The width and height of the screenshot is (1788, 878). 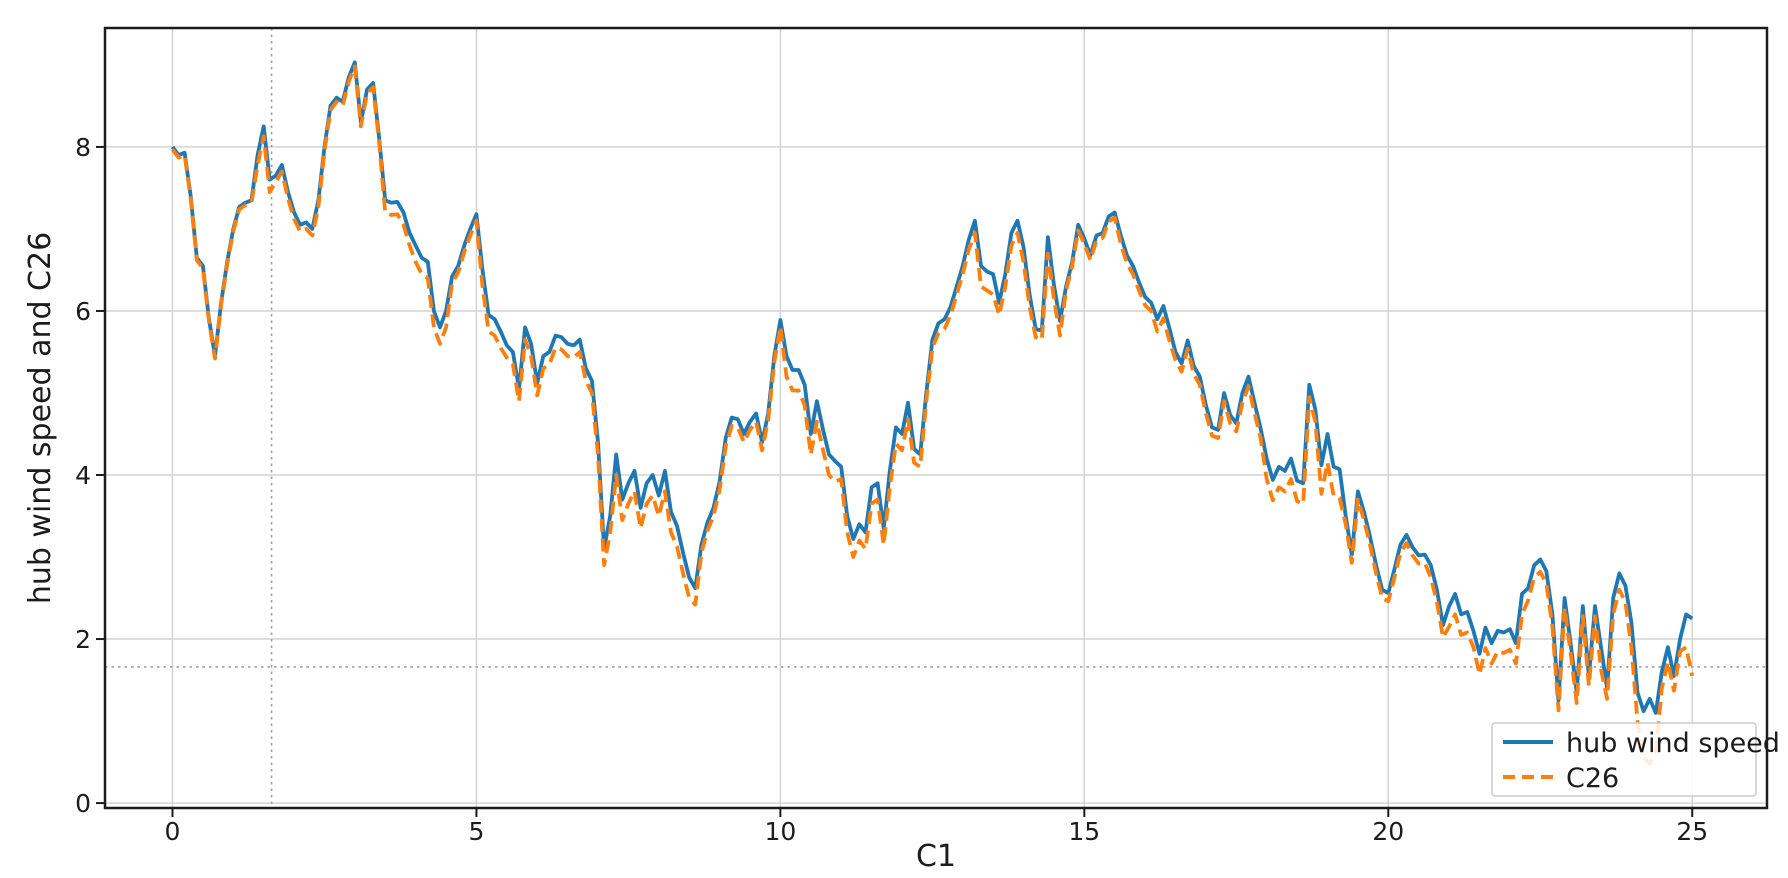 I want to click on legend-label-hub-wind-speed: hub wind speed, so click(x=1673, y=743).